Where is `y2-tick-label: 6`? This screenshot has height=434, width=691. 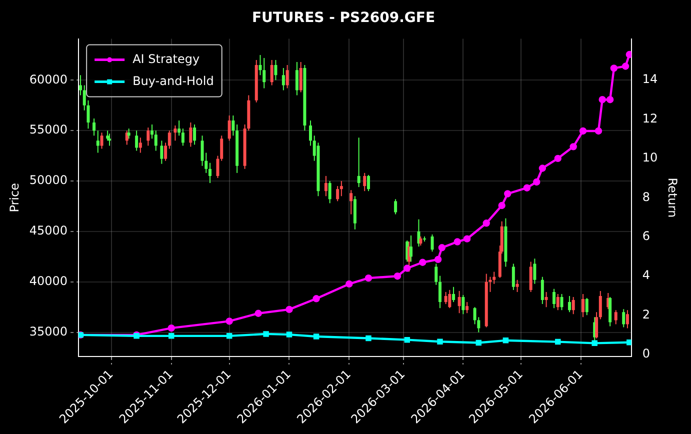 y2-tick-label: 6 is located at coordinates (646, 236).